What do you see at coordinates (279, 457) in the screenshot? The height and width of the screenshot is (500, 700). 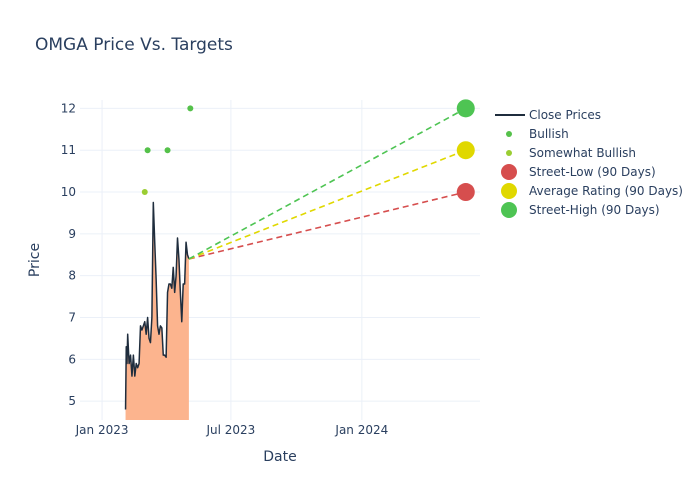 I see `x-axis-title: Date` at bounding box center [279, 457].